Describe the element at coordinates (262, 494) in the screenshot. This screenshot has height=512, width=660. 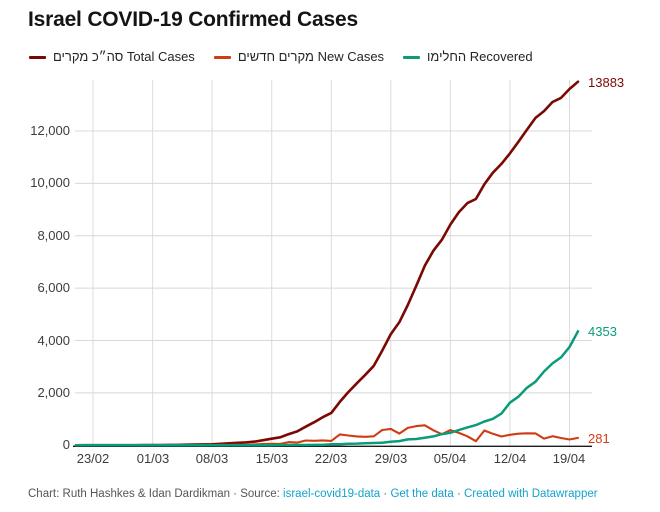
I see `footer-source-label: Source:` at that location.